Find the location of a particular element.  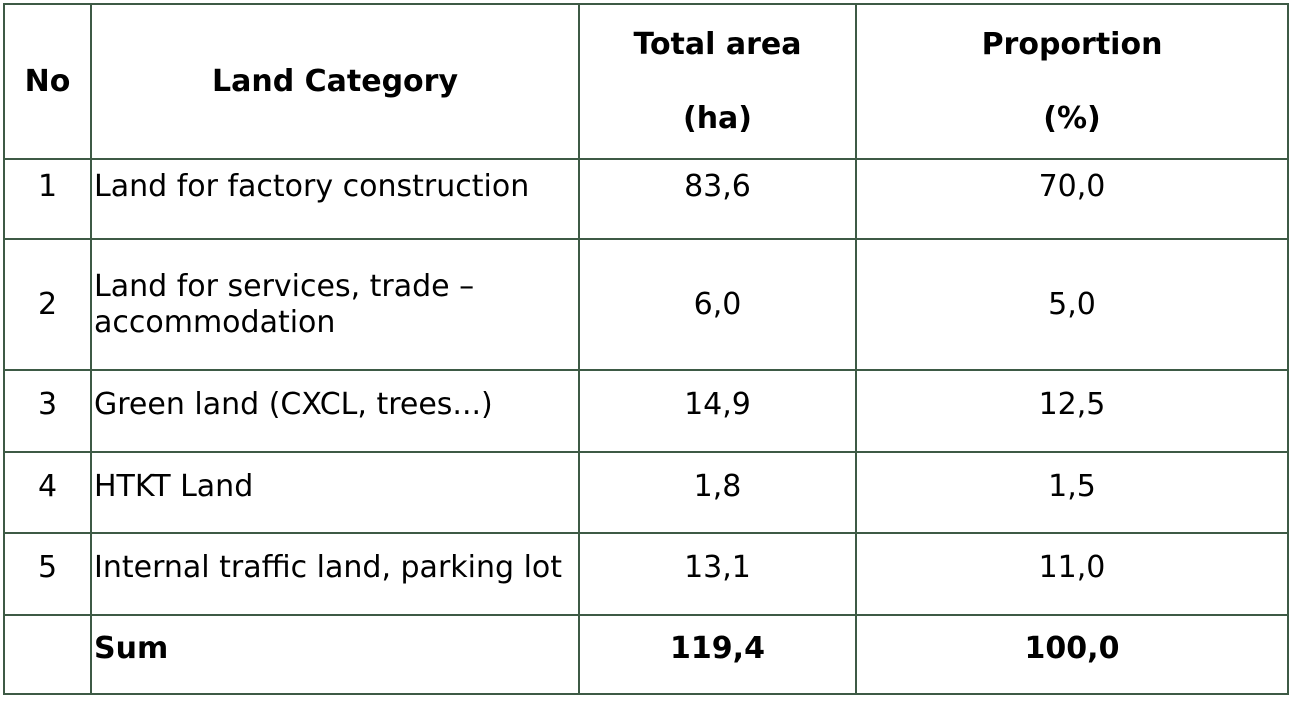

header-no-label: No is located at coordinates (47, 81).